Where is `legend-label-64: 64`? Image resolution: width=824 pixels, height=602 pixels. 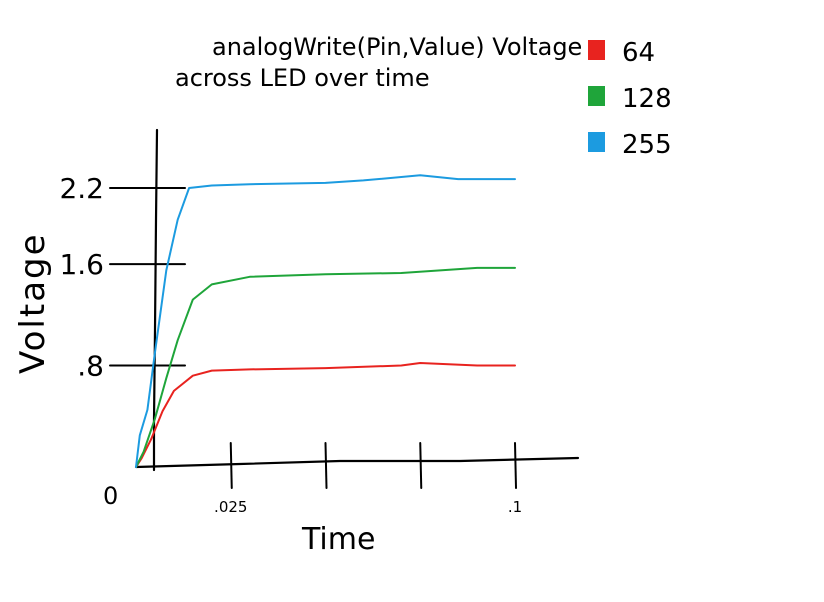
legend-label-64: 64 is located at coordinates (638, 53).